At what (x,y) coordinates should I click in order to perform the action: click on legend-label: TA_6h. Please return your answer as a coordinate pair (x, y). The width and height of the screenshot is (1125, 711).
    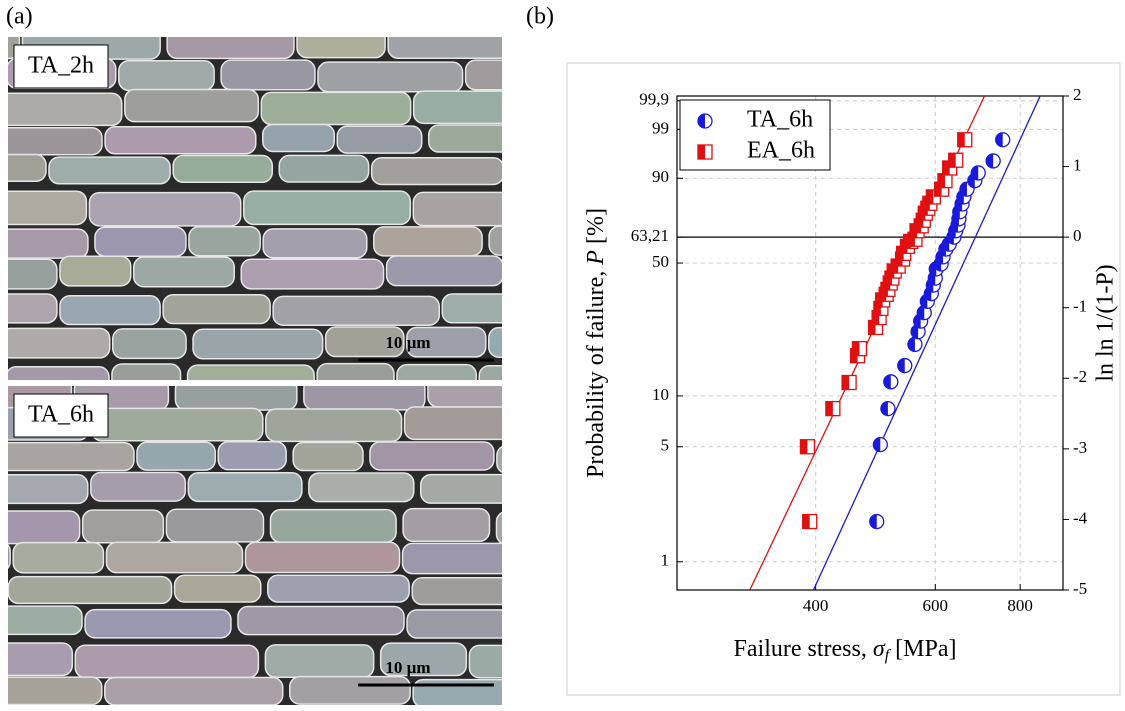
    Looking at the image, I should click on (780, 120).